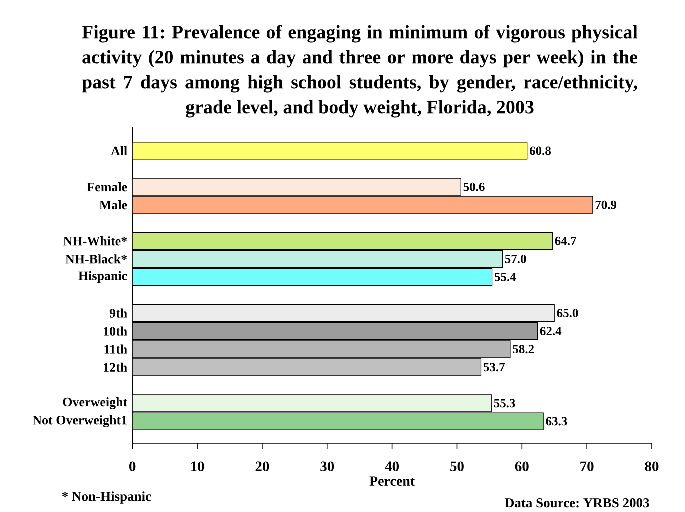  Describe the element at coordinates (505, 277) in the screenshot. I see `data-label: 55.4` at that location.